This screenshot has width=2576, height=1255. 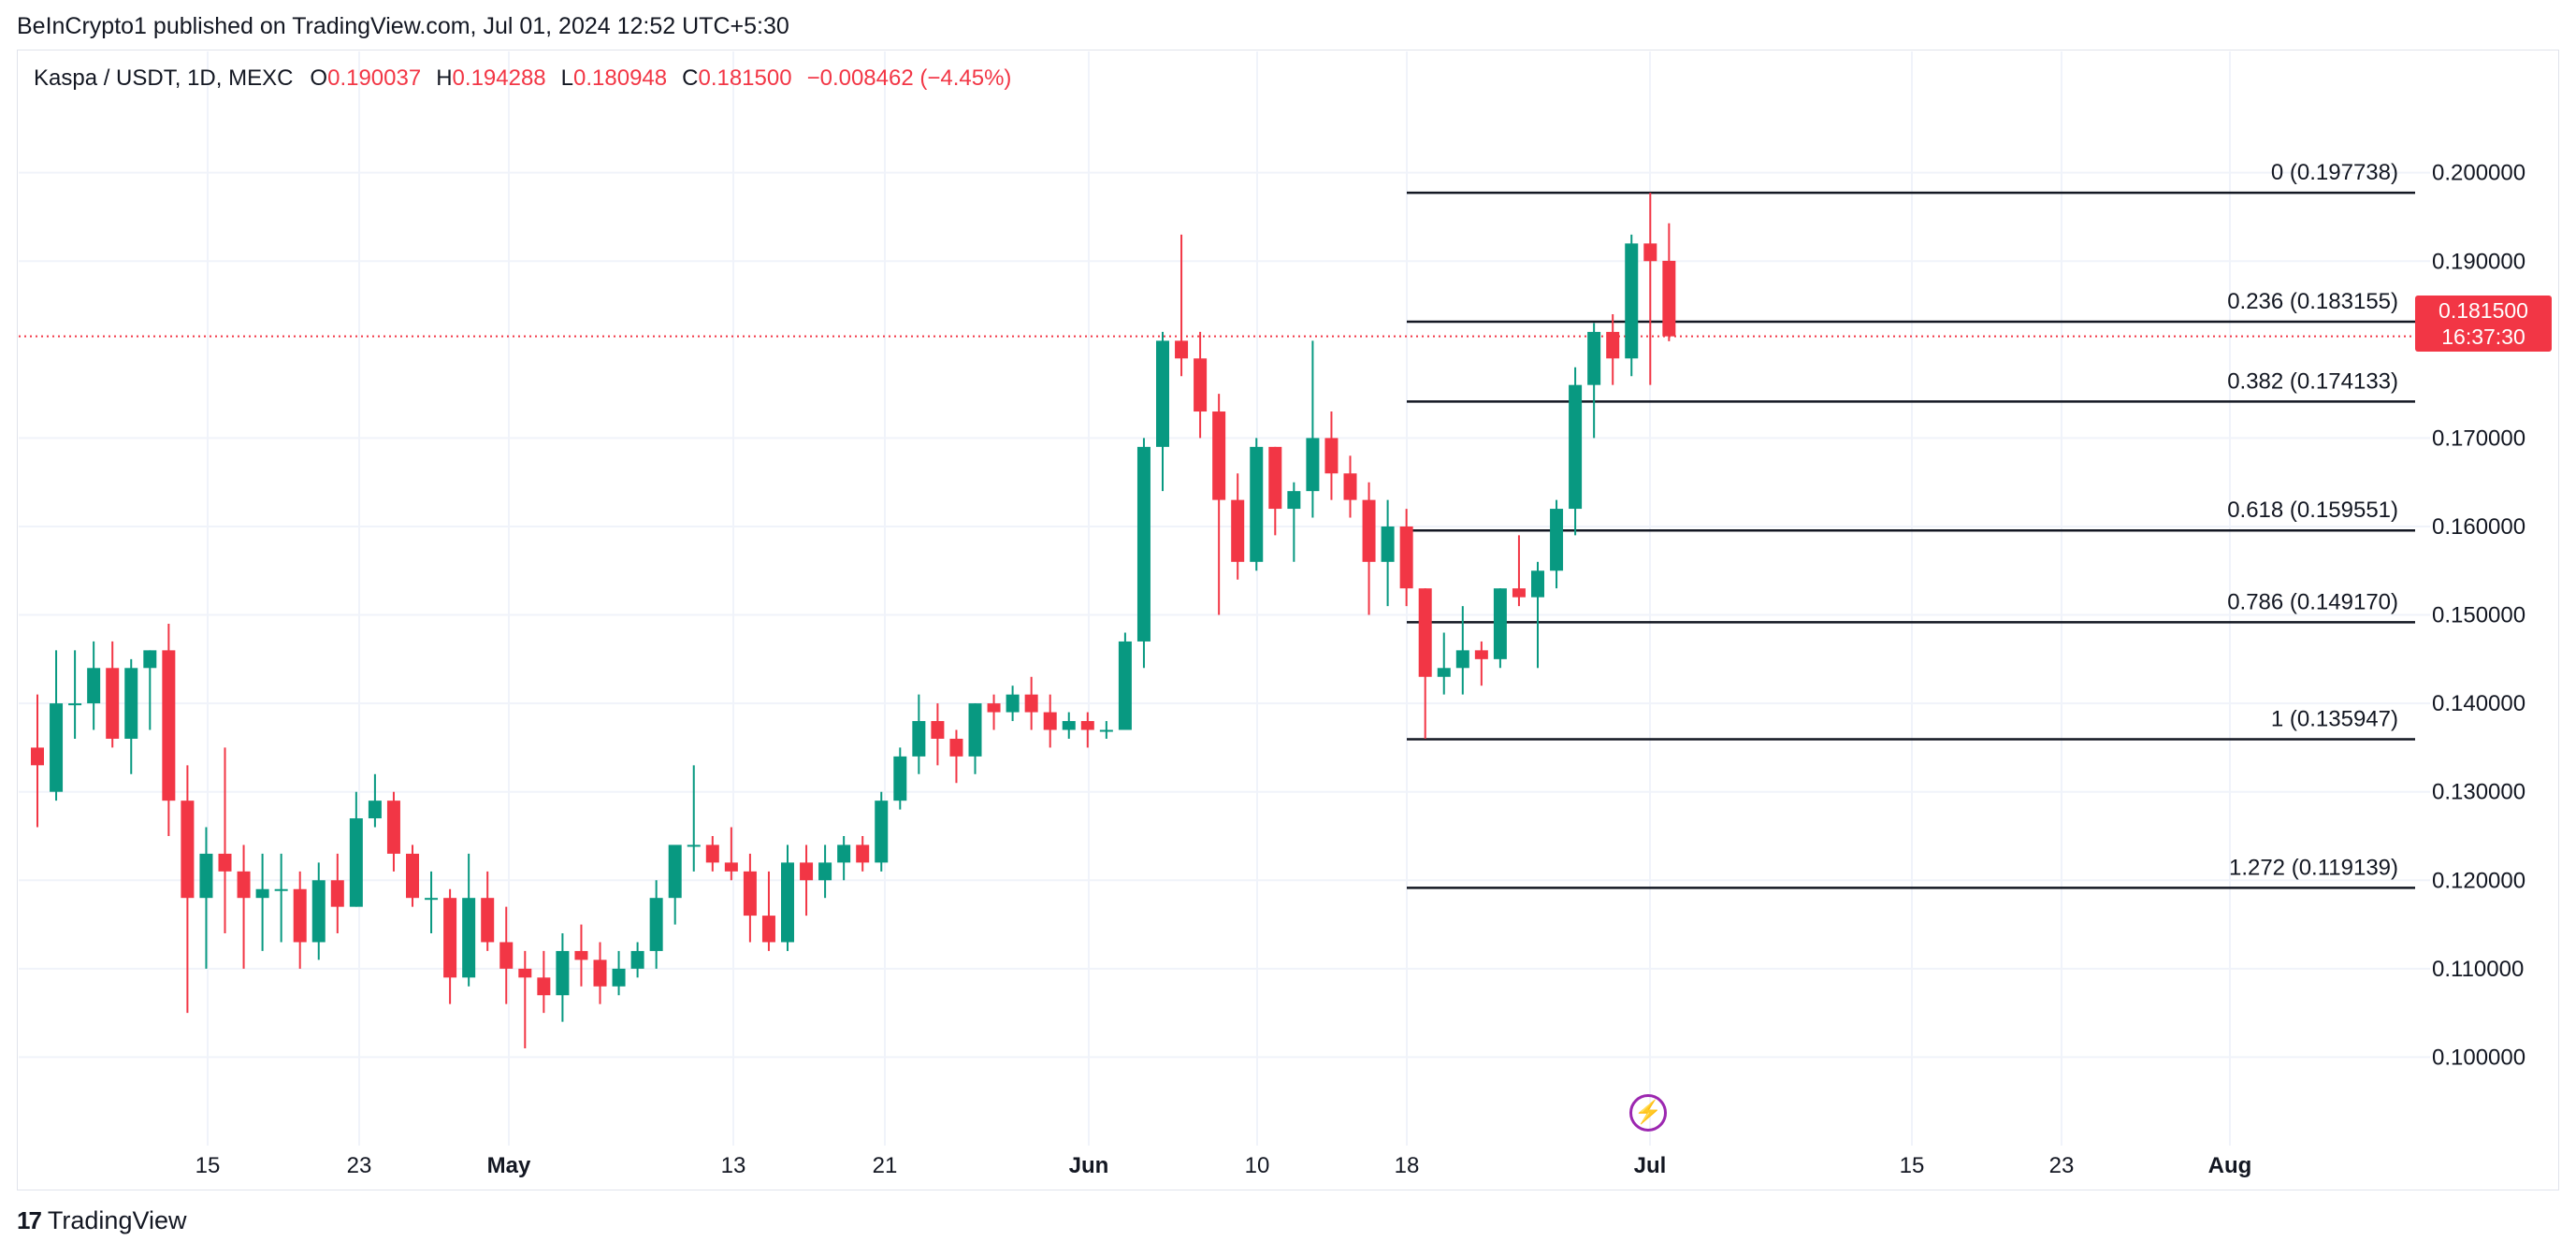 I want to click on tradingview-wordmark: TradingView, so click(x=117, y=1220).